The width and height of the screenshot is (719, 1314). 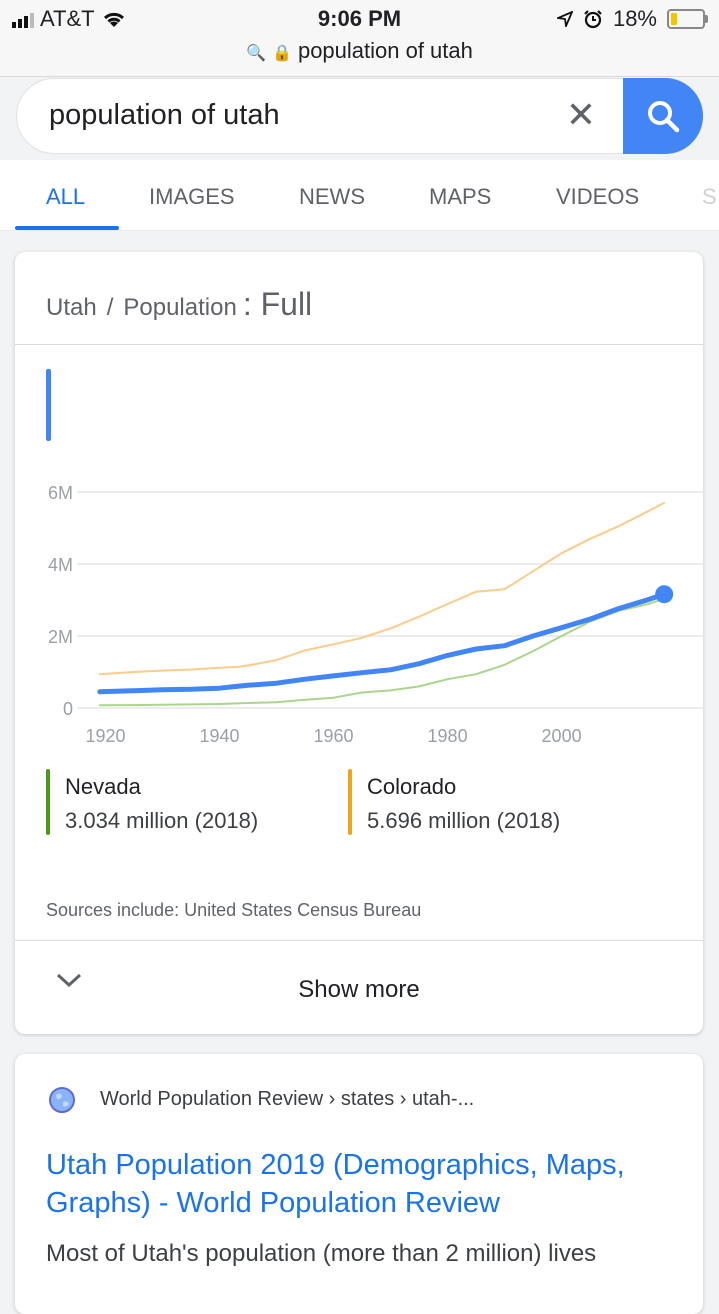 What do you see at coordinates (161, 804) in the screenshot?
I see `legend-nevada: Nevada 3.034 million (2018)` at bounding box center [161, 804].